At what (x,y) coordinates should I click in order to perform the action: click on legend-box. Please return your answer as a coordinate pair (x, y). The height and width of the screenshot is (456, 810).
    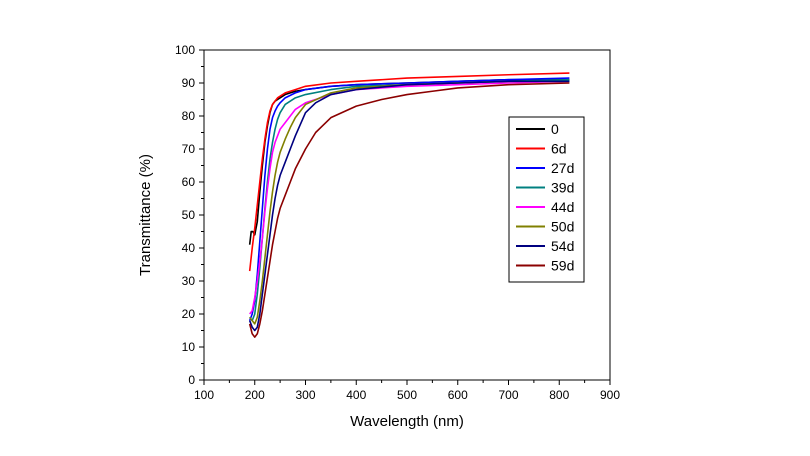
    Looking at the image, I should click on (546, 199).